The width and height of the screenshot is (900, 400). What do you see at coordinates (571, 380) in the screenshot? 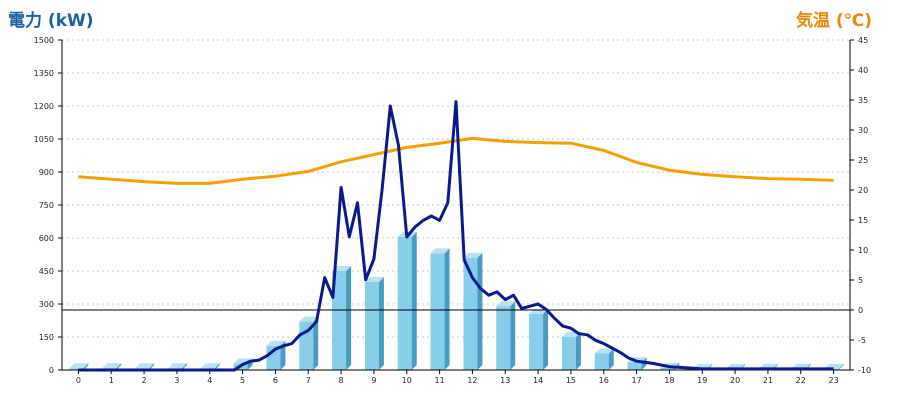
I see `x-tick-label: 15` at bounding box center [571, 380].